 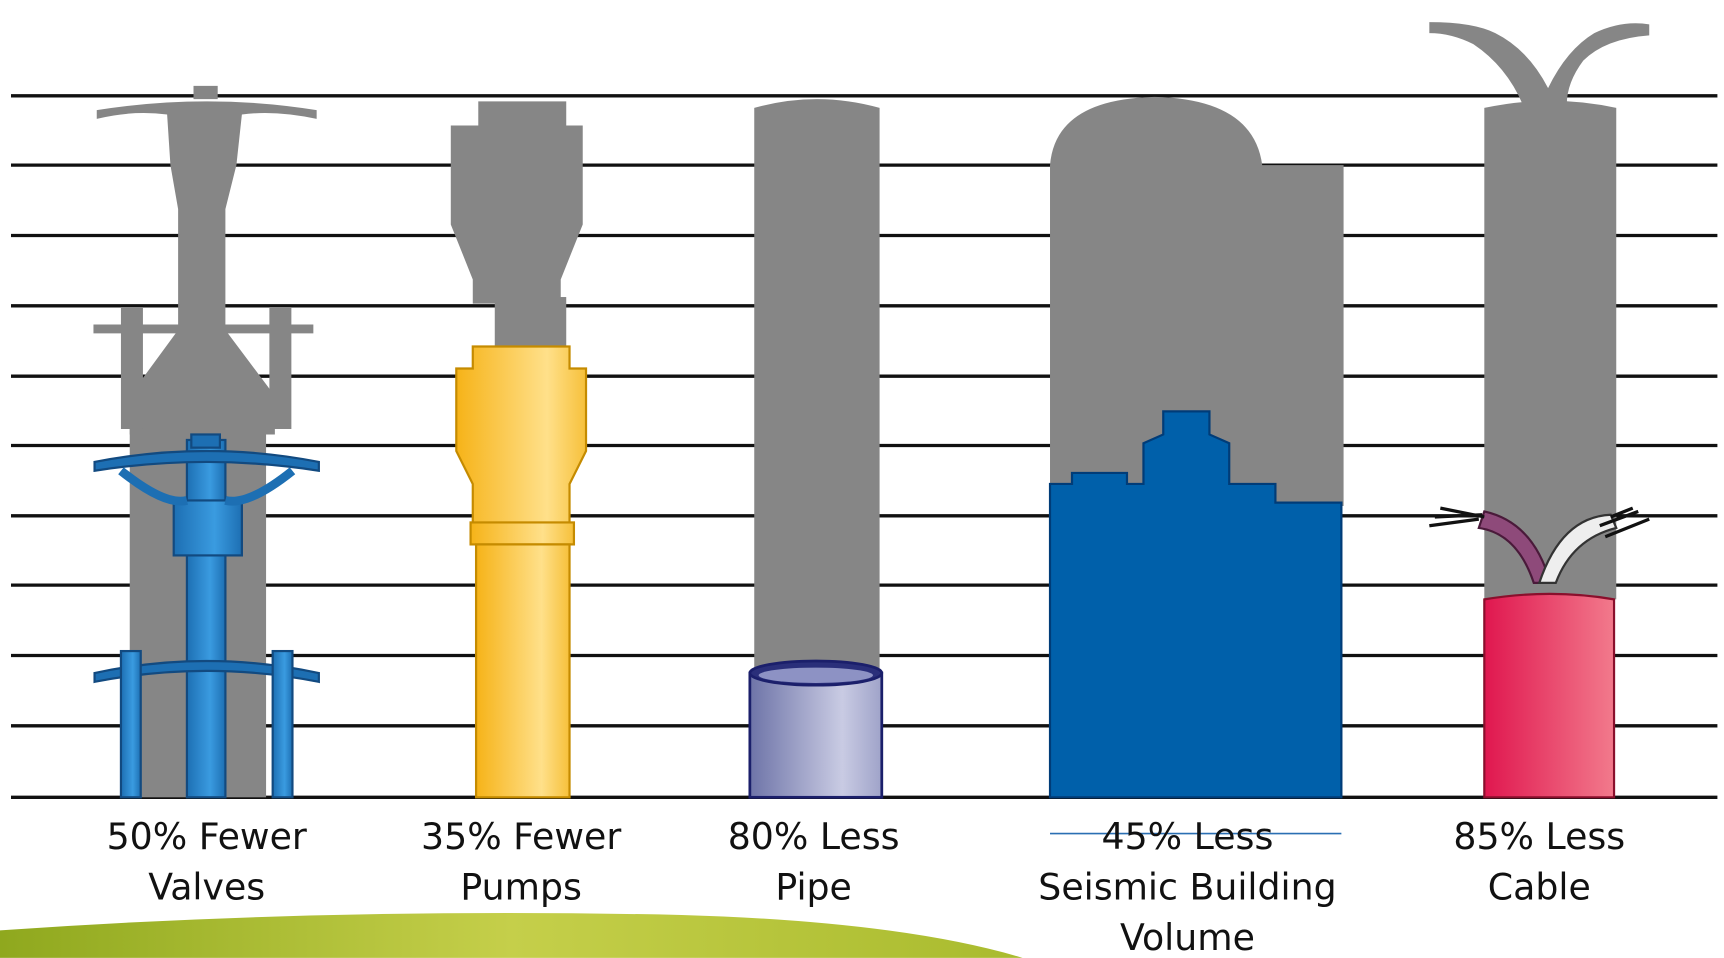 I want to click on label-line: 45% Less, so click(x=1188, y=836).